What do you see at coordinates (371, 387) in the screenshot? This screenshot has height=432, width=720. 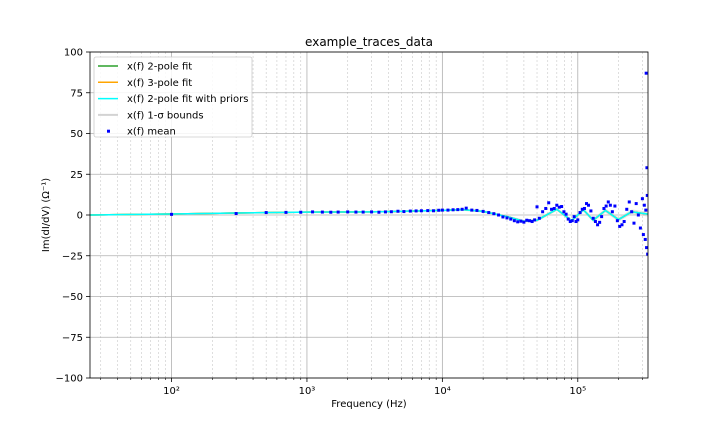 I see `x-axis: 10² 10³ 10⁴ 10⁵` at bounding box center [371, 387].